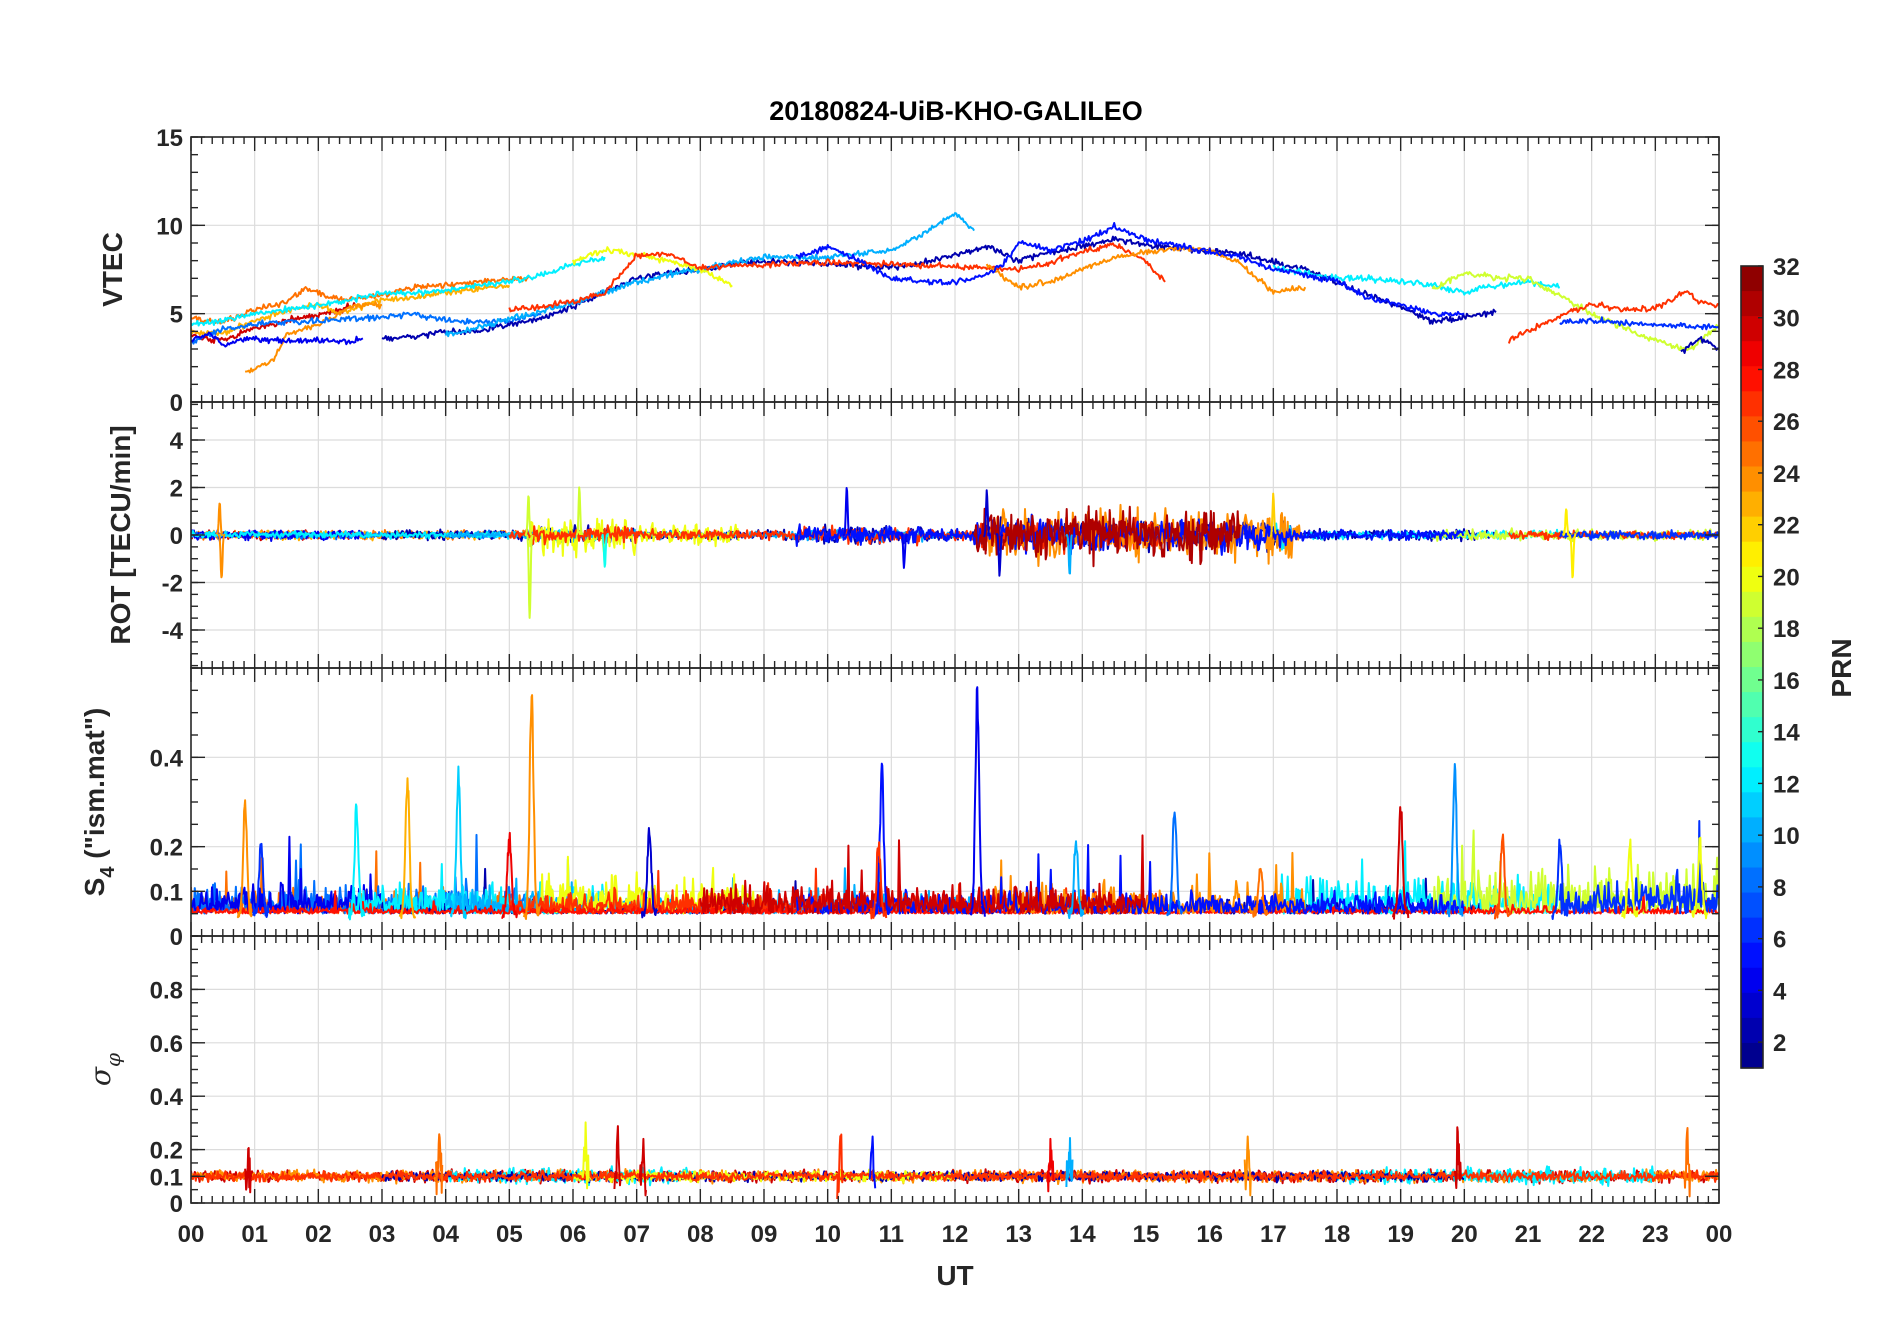 Image resolution: width=1902 pixels, height=1330 pixels. What do you see at coordinates (113, 1060) in the screenshot?
I see `y-axis-label-subscript: φ` at bounding box center [113, 1060].